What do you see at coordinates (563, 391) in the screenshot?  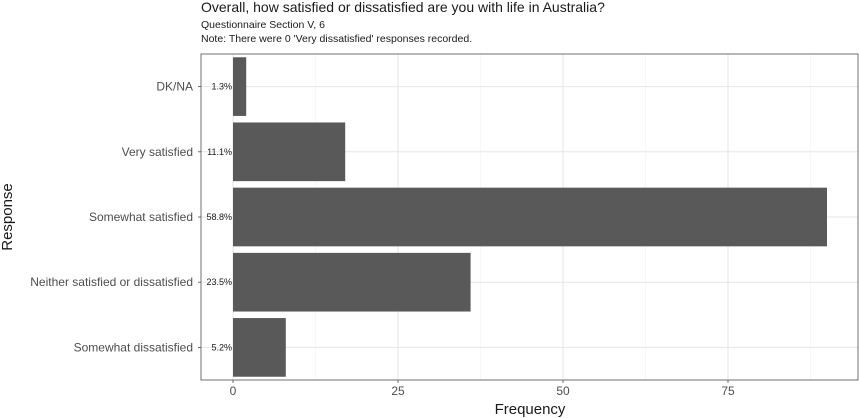 I see `x-tick-label: 50` at bounding box center [563, 391].